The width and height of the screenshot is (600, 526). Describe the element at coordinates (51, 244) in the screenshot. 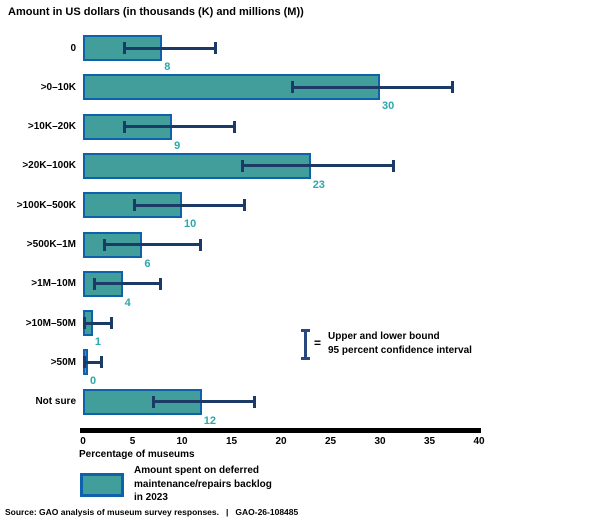

I see `category-label: >500K–1M` at that location.